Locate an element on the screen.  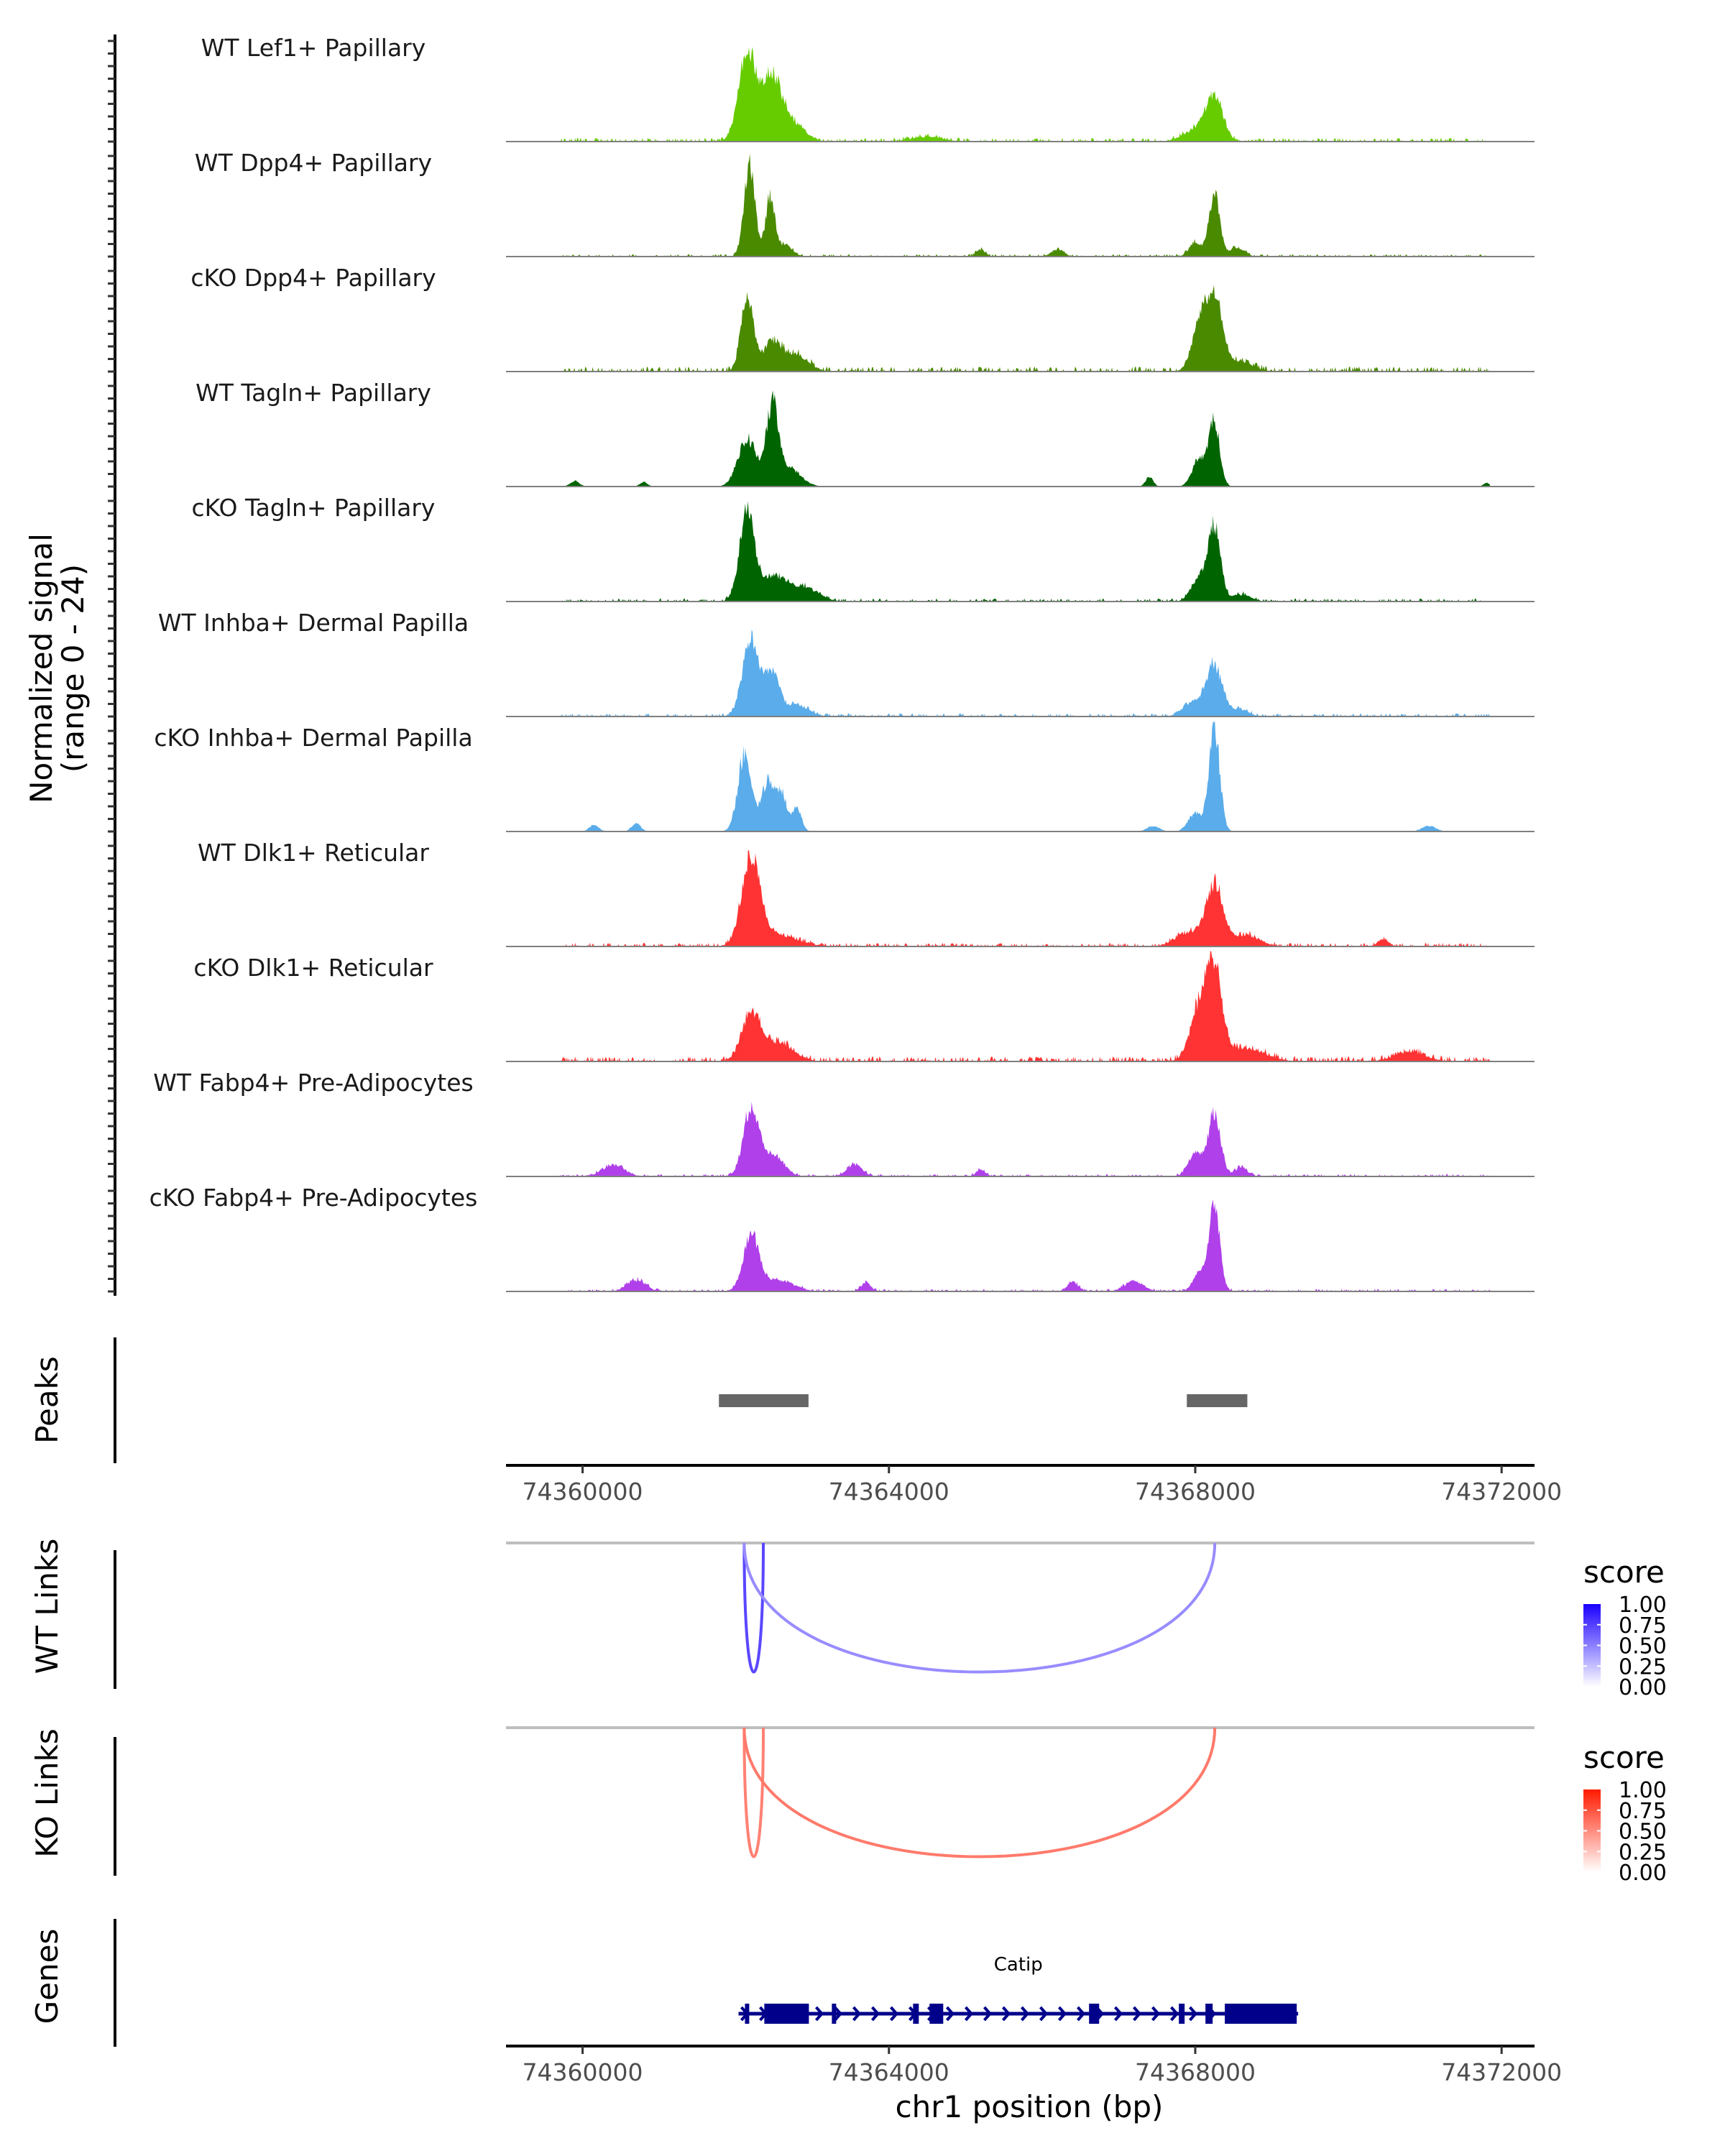
peaks-panel-label: Peaks is located at coordinates (47, 1400).